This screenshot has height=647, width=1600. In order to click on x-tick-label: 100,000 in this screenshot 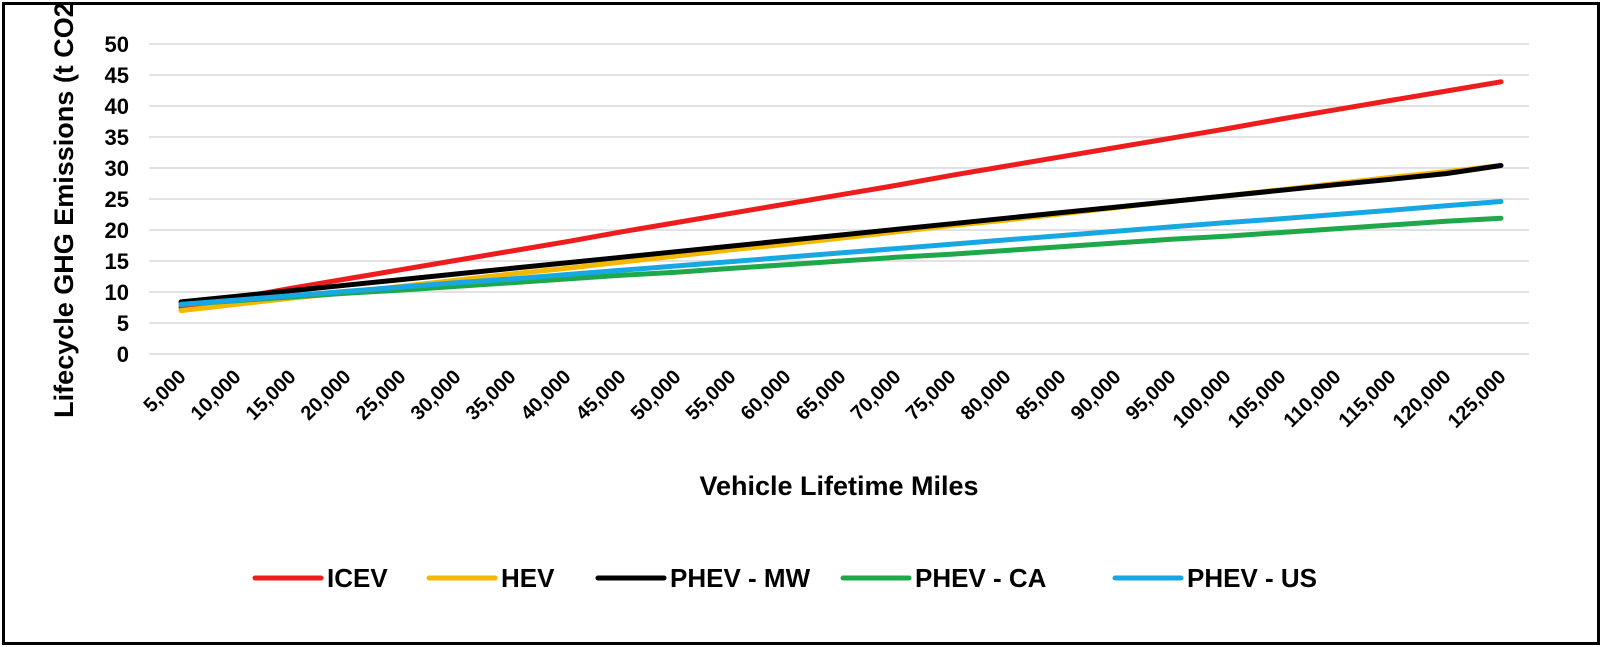, I will do `click(1202, 399)`.